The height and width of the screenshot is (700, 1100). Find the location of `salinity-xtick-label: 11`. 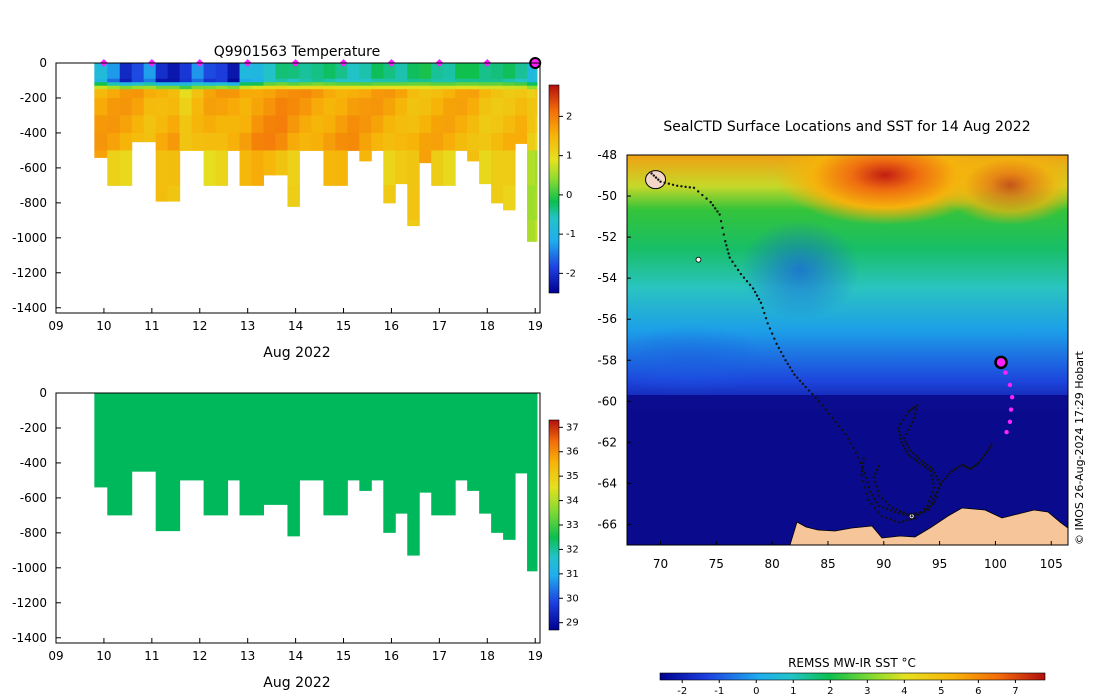

salinity-xtick-label: 11 is located at coordinates (151, 656).